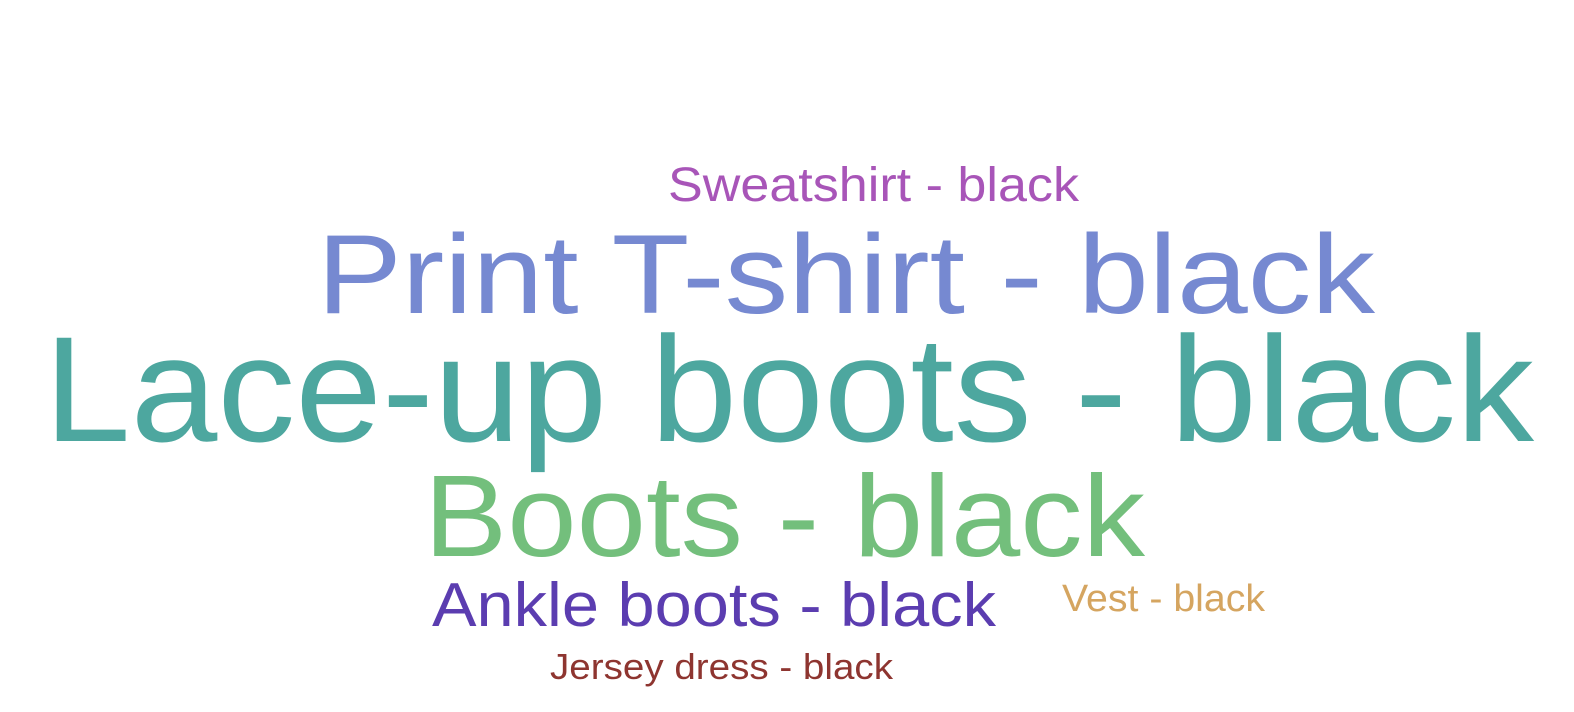 The height and width of the screenshot is (712, 1574). What do you see at coordinates (1164, 599) in the screenshot?
I see `word-cloud-word: Vest - black` at bounding box center [1164, 599].